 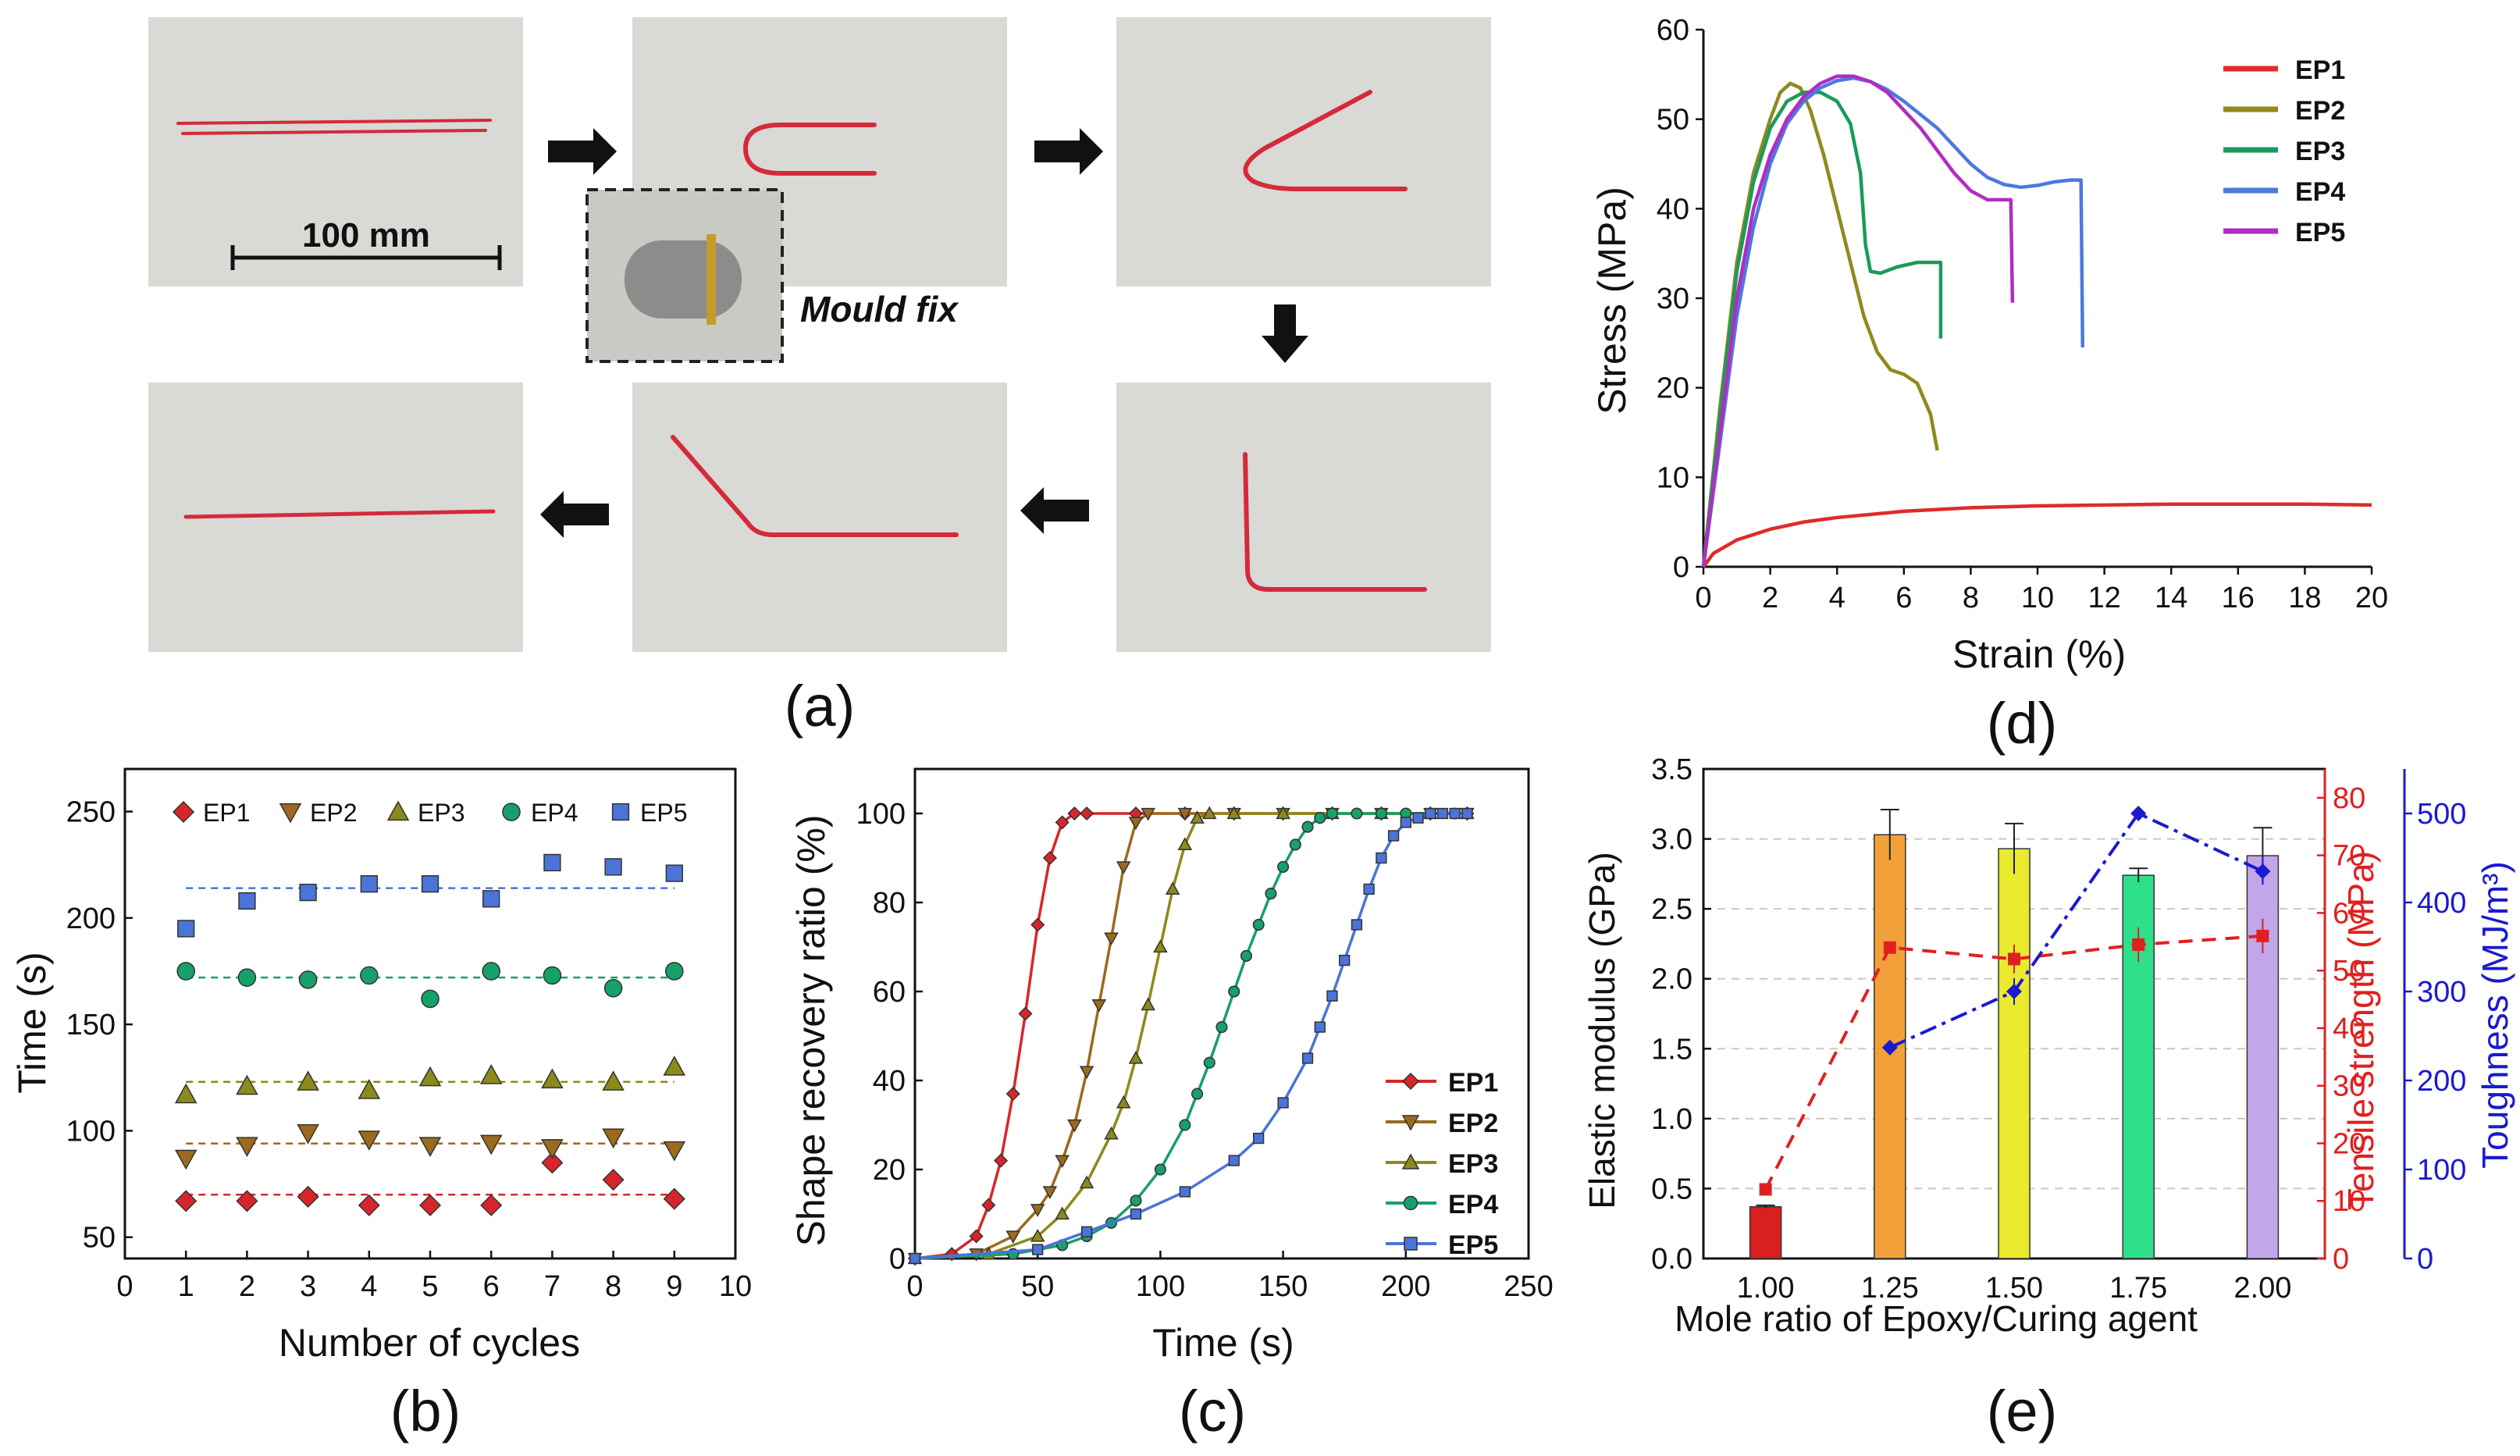 I want to click on d-ylabel: Stress (MPa), so click(x=1612, y=301).